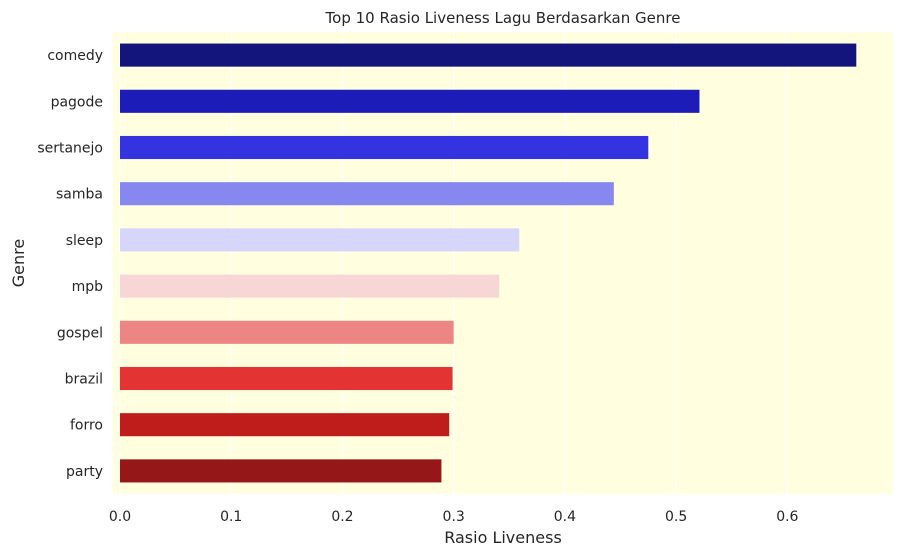 This screenshot has width=903, height=556. Describe the element at coordinates (84, 241) in the screenshot. I see `y-tick-label: sleep` at that location.